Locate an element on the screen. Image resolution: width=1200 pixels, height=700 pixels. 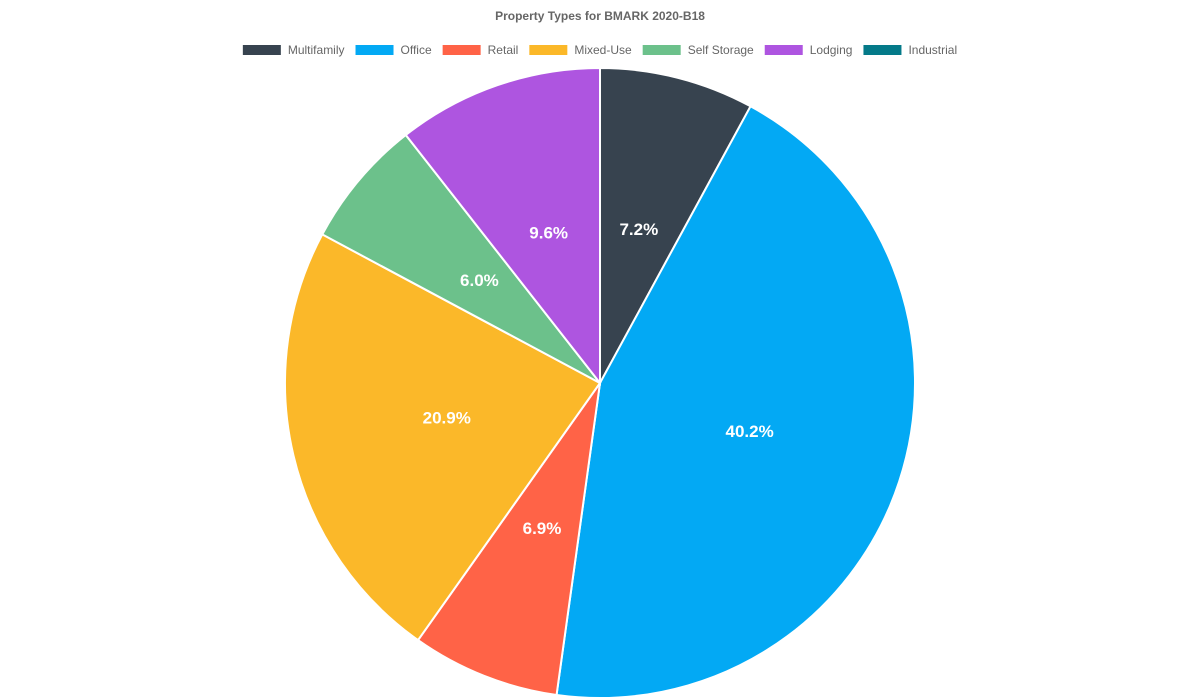
legend-label: Mixed-Use is located at coordinates (603, 50).